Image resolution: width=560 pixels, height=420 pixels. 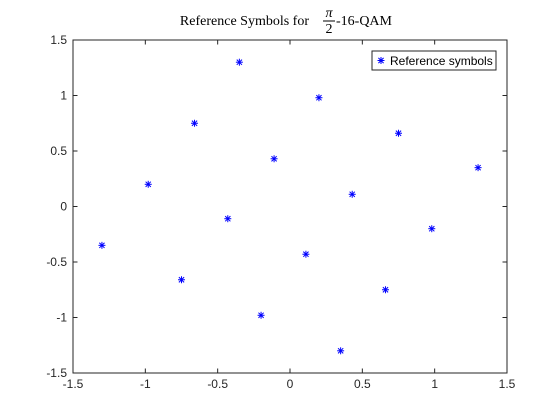 What do you see at coordinates (364, 21) in the screenshot?
I see `title-suffix: -16-QAM` at bounding box center [364, 21].